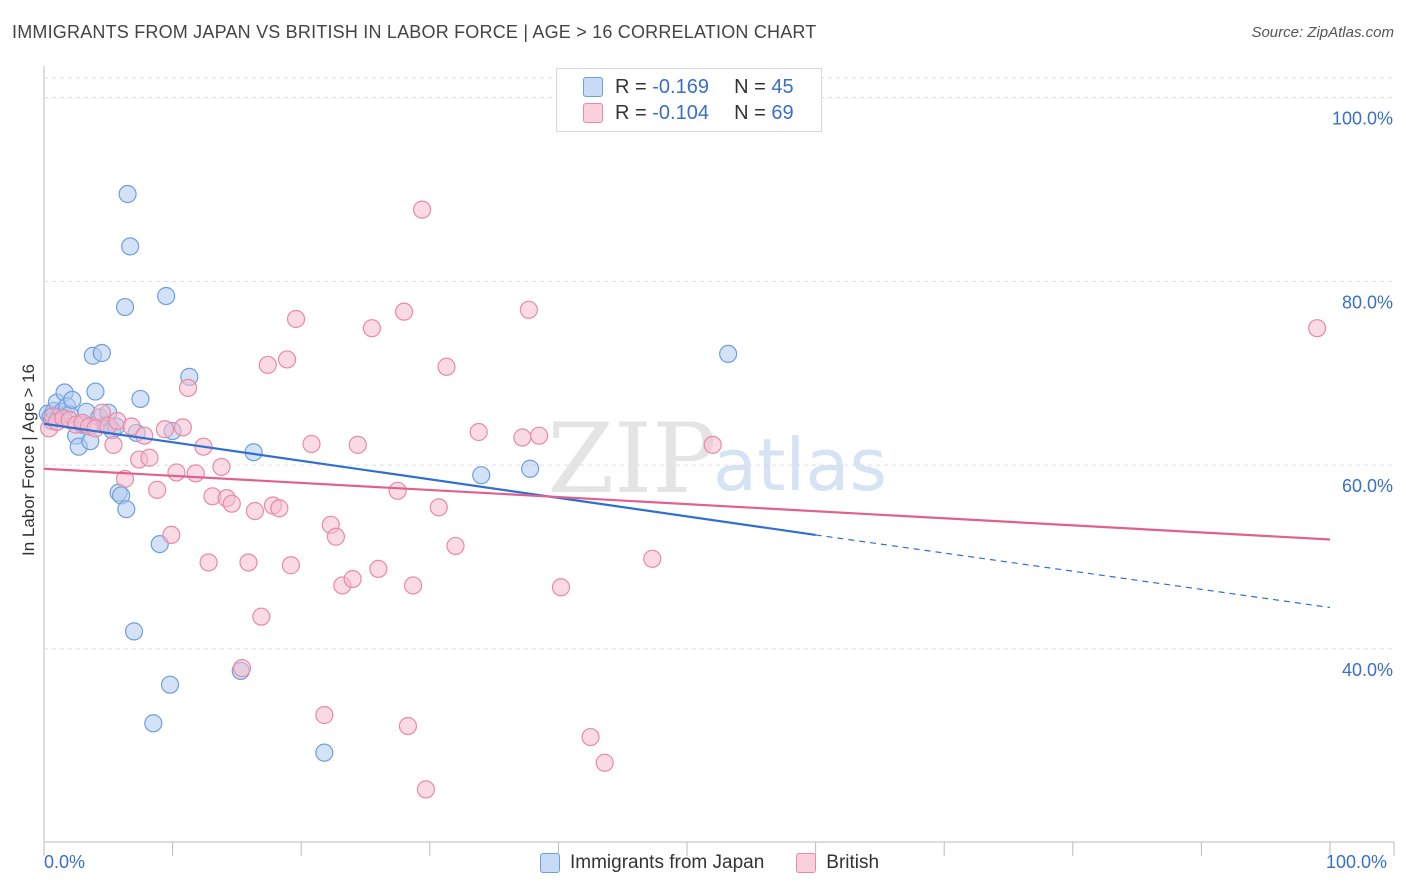  I want to click on legend-row-japan: R = -0.169 N = 45, so click(688, 87).